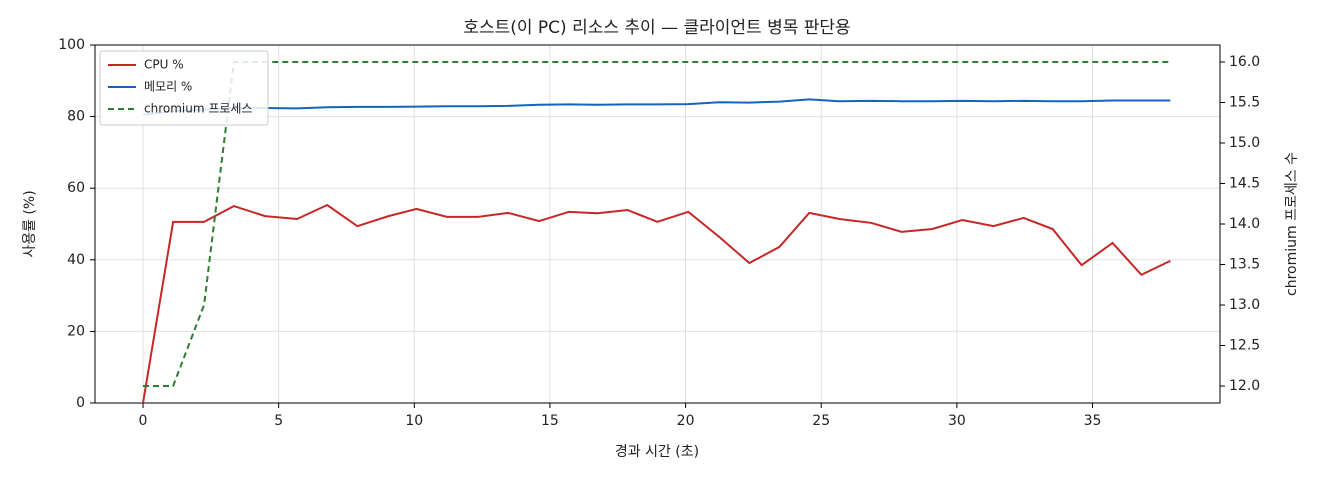  What do you see at coordinates (76, 260) in the screenshot?
I see `y-tick-label: 40` at bounding box center [76, 260].